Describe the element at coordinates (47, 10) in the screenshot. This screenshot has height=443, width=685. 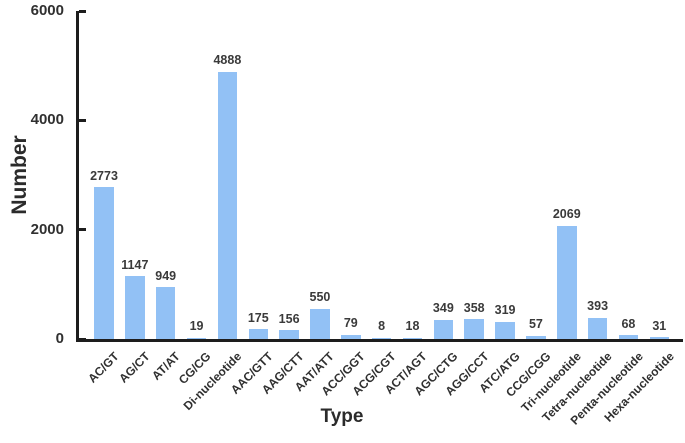
I see `y-tick-label: 6000` at that location.